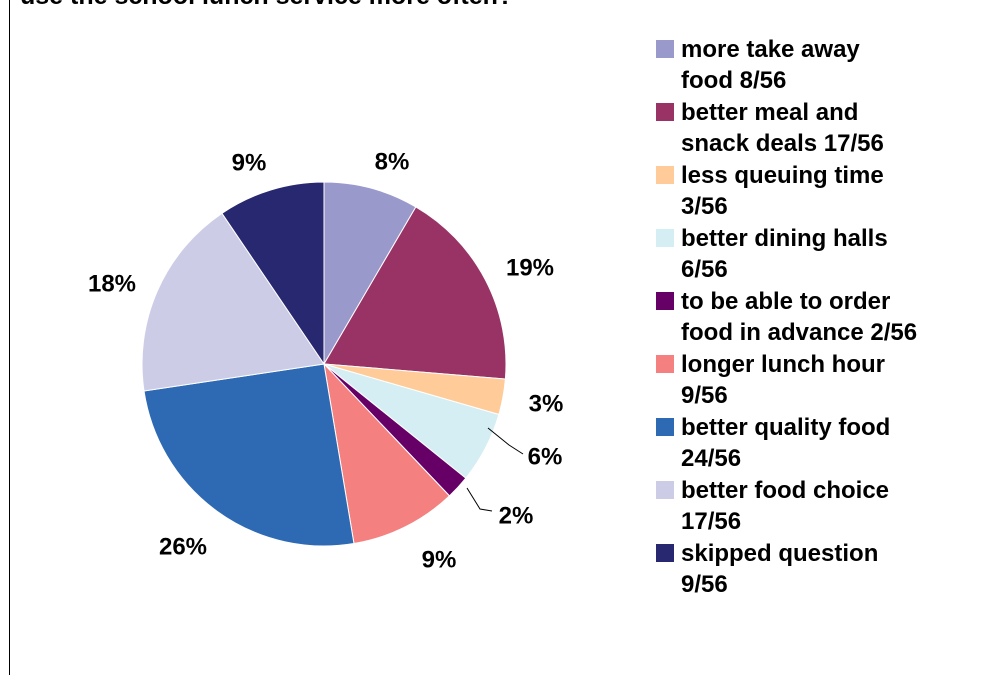 The width and height of the screenshot is (985, 675). What do you see at coordinates (546, 403) in the screenshot?
I see `slice-data-label: 3%` at bounding box center [546, 403].